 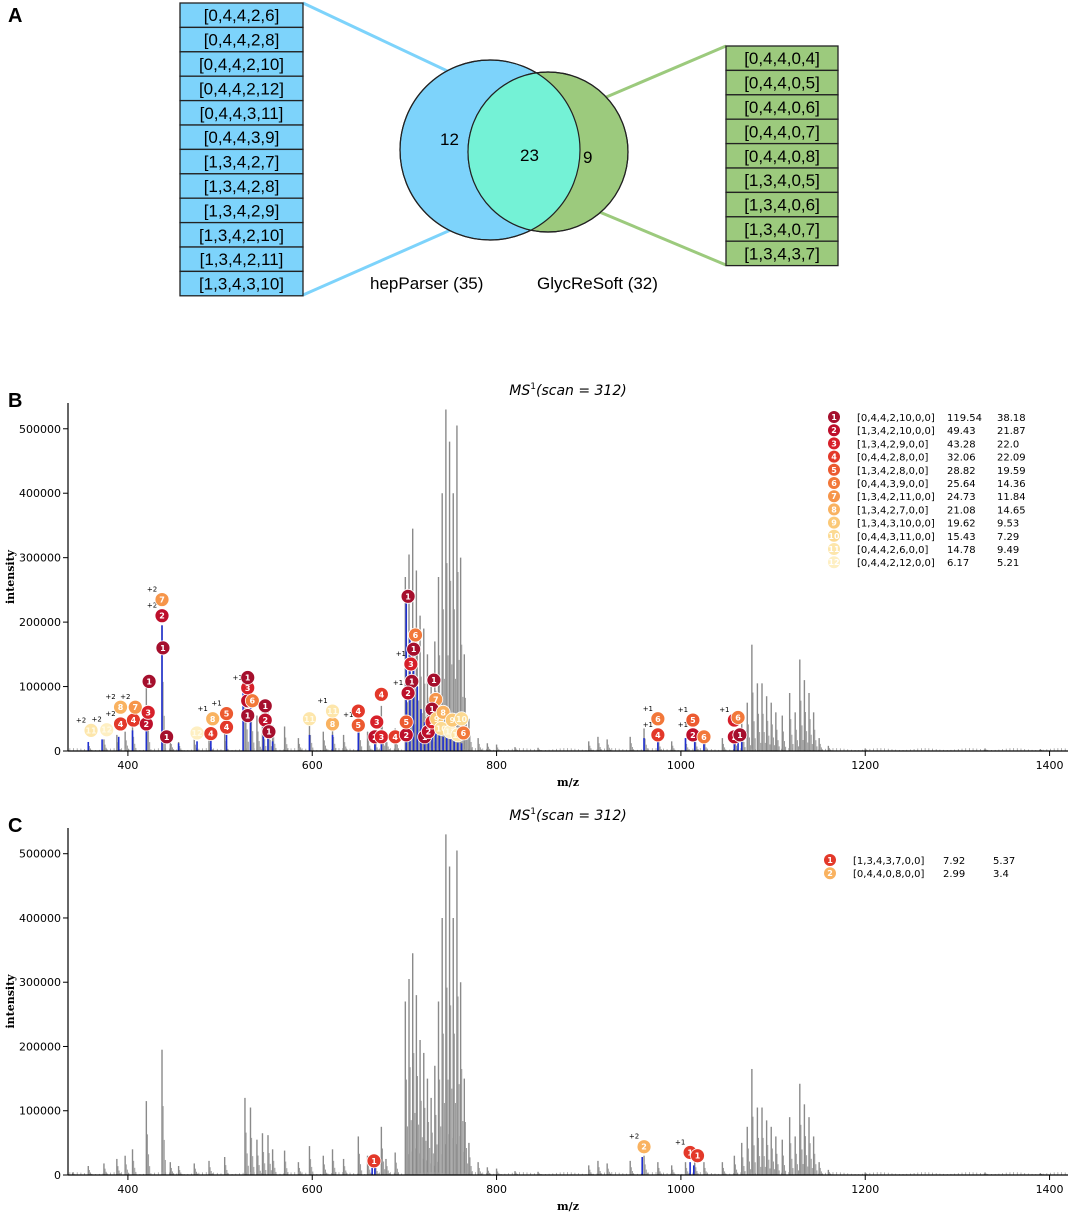 I want to click on legend-value: 9.49, so click(x=1008, y=550).